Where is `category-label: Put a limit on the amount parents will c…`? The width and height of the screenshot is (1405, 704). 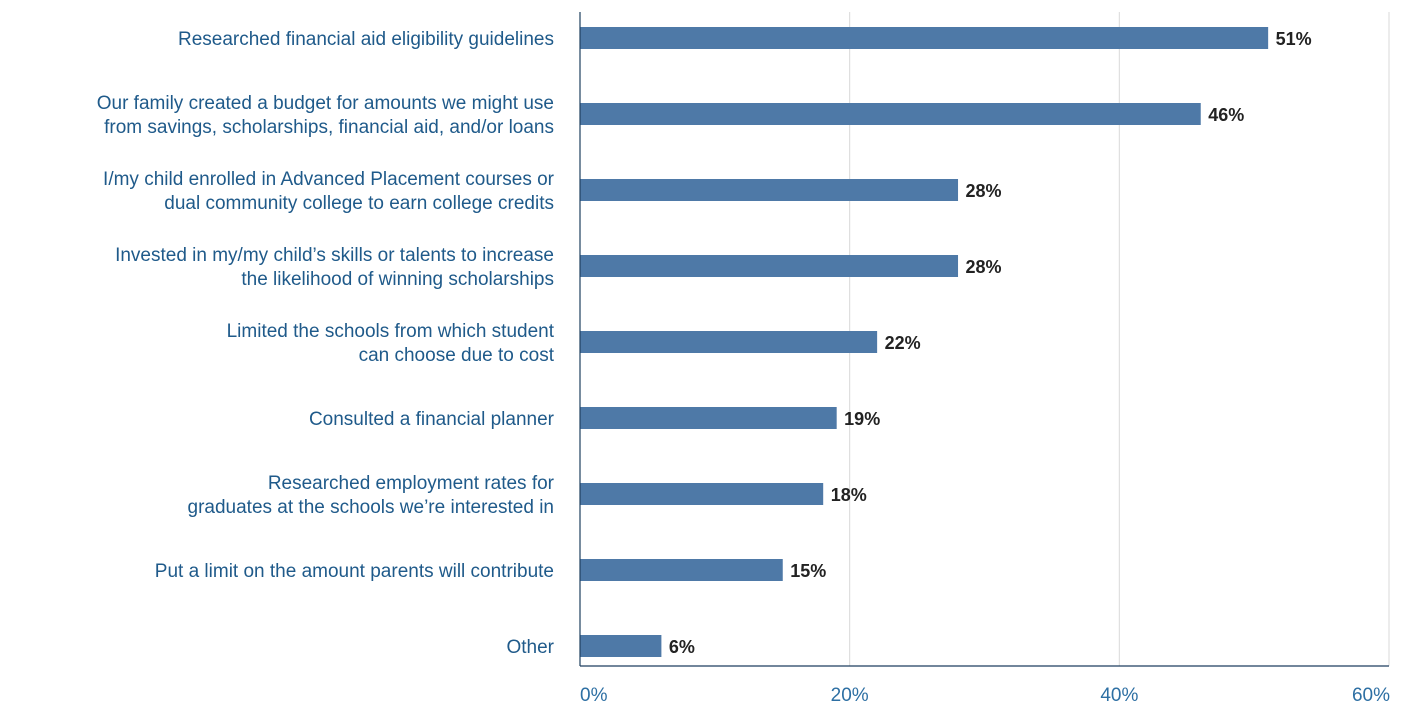
category-label: Put a limit on the amount parents will c… is located at coordinates (354, 571).